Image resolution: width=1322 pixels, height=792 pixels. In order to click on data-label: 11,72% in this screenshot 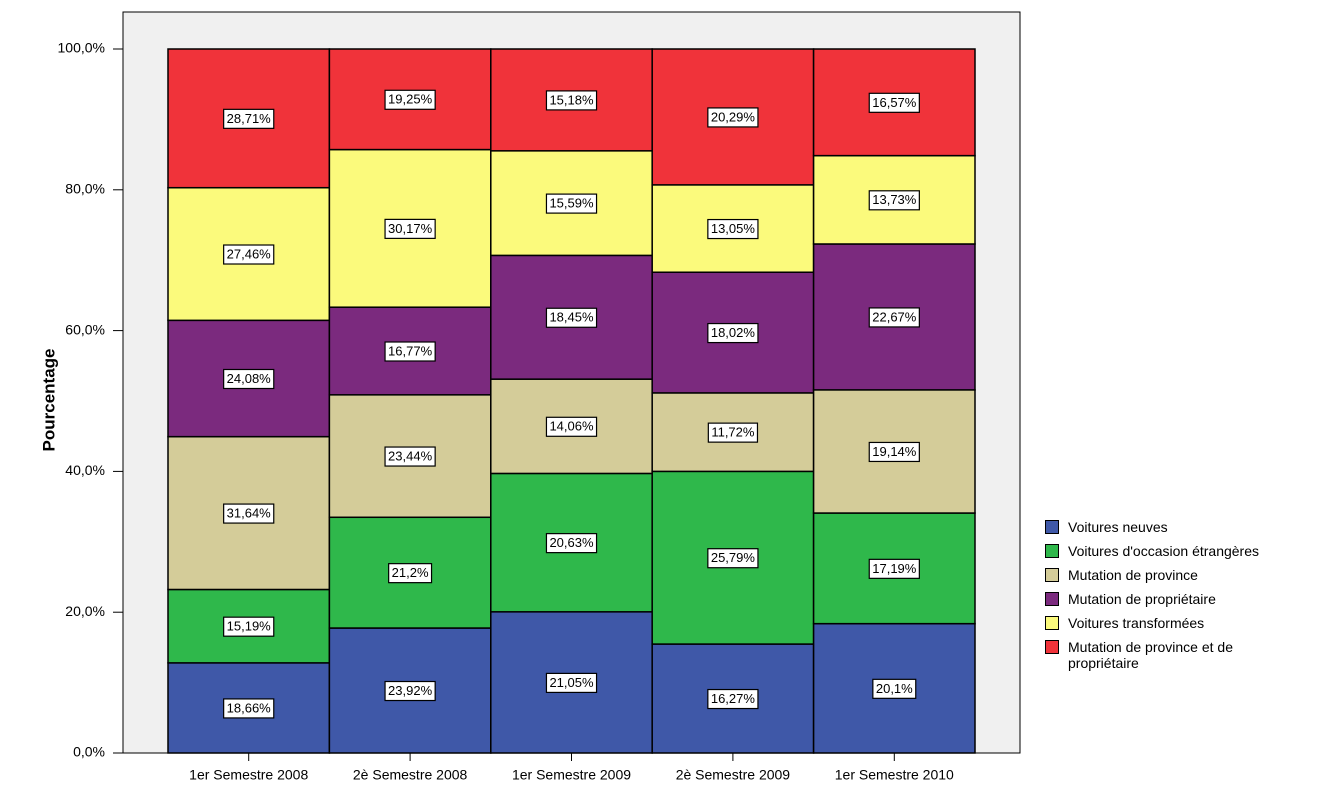, I will do `click(733, 432)`.